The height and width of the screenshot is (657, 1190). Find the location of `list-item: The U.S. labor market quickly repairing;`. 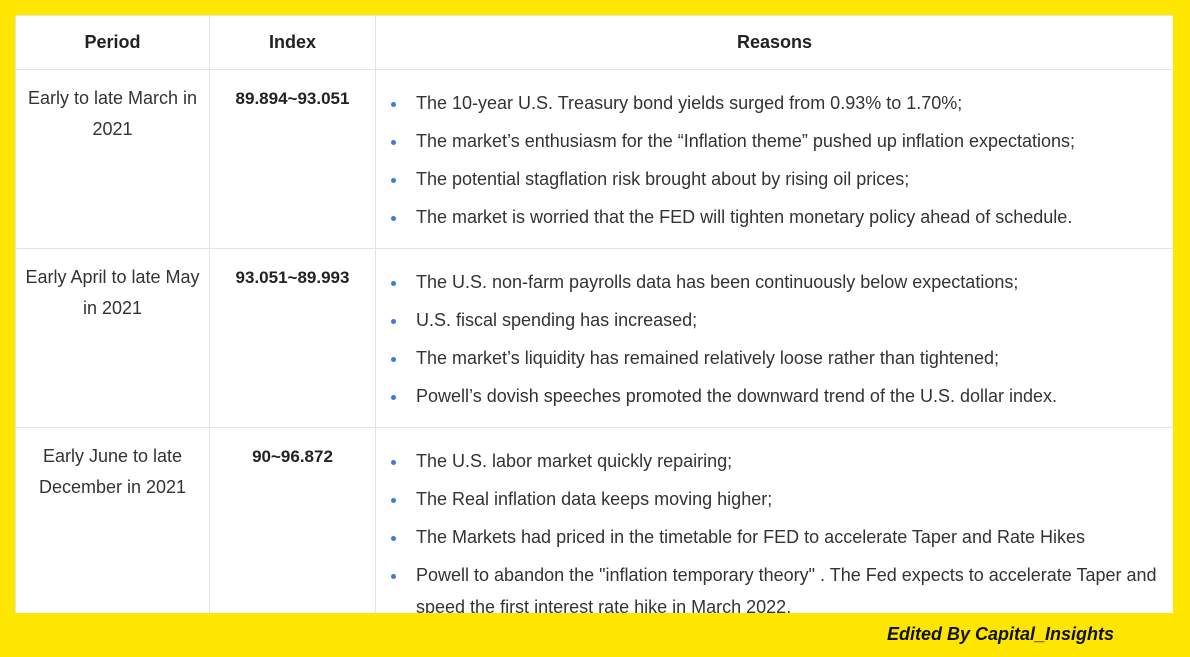

list-item: The U.S. labor market quickly repairing; is located at coordinates (774, 461).